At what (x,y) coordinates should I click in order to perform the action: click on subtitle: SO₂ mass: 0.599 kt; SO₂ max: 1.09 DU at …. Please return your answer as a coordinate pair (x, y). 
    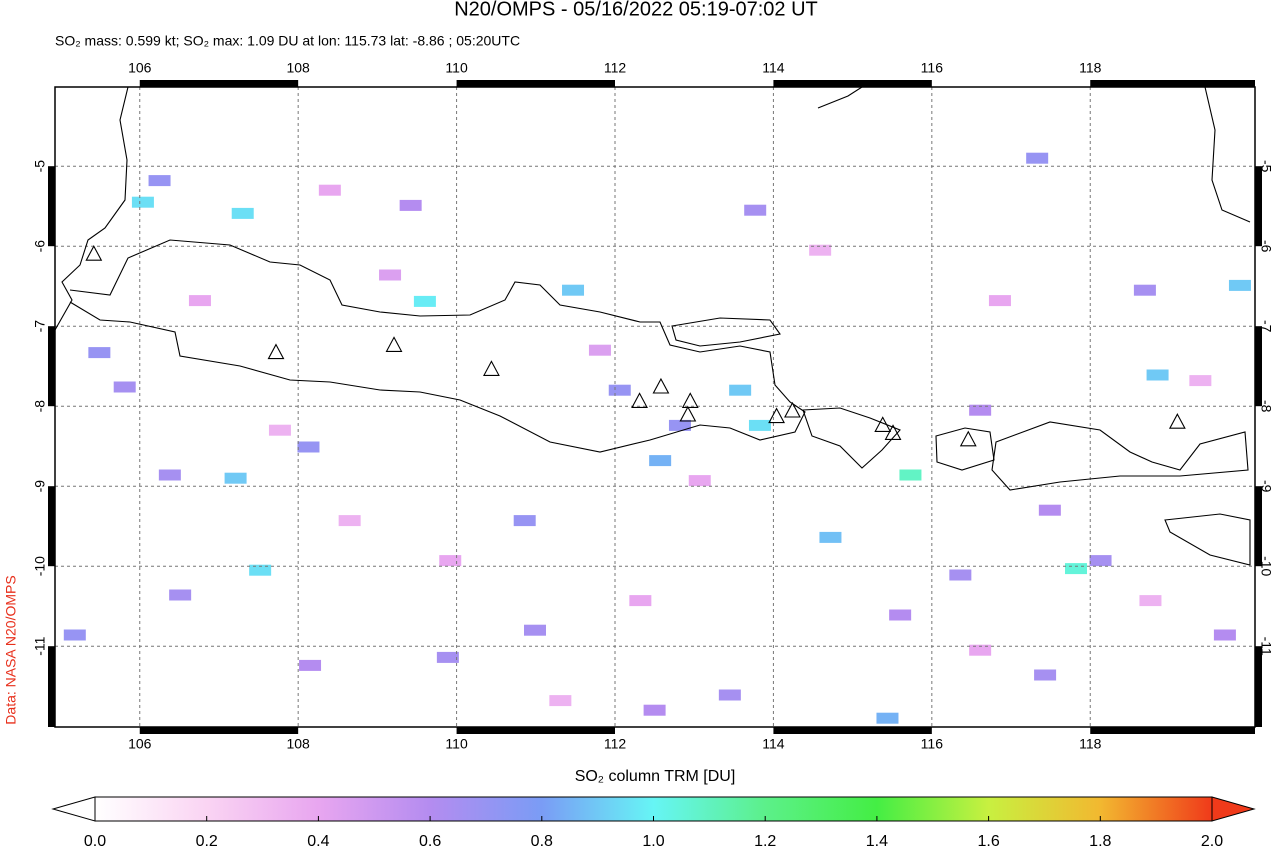
    Looking at the image, I should click on (287, 41).